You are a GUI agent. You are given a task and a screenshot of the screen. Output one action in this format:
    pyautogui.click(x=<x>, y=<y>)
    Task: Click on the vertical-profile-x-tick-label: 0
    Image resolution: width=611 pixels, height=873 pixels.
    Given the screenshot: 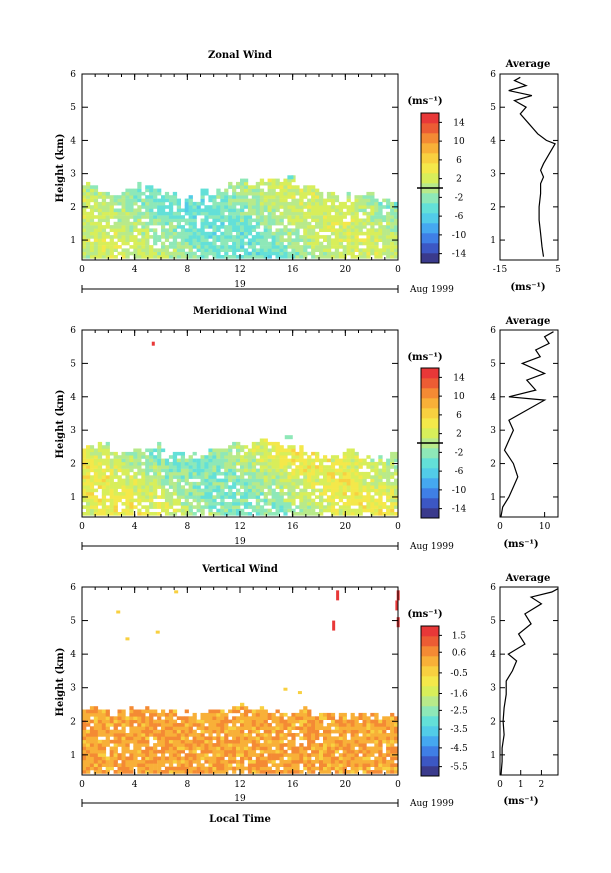 What is the action you would take?
    pyautogui.click(x=500, y=785)
    